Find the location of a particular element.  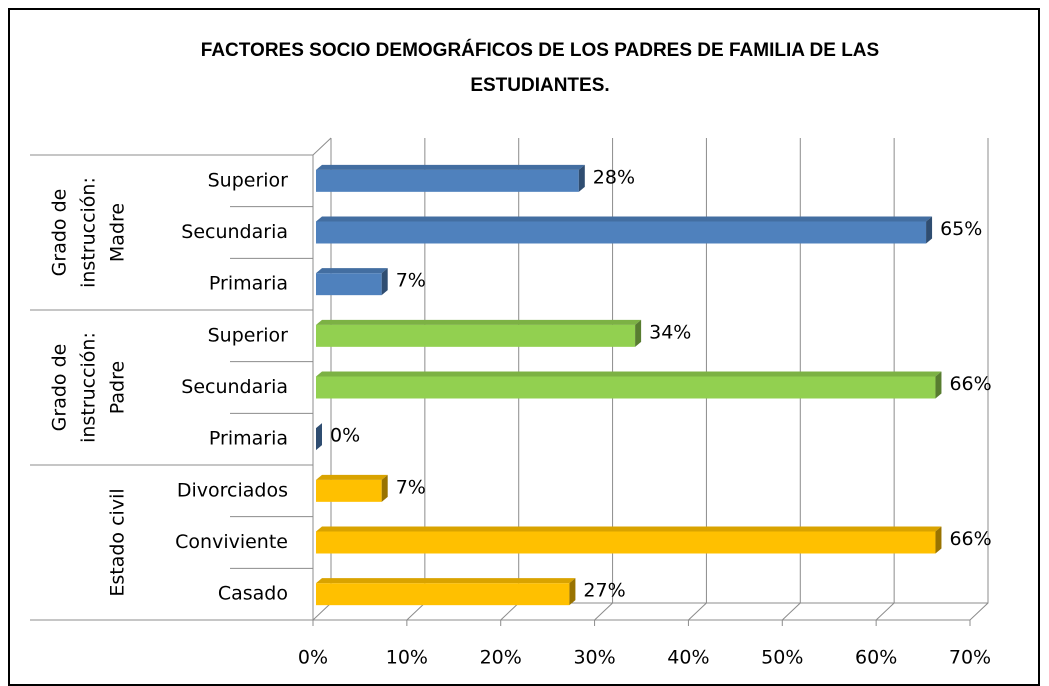

x-tick-label: 0% is located at coordinates (313, 658).